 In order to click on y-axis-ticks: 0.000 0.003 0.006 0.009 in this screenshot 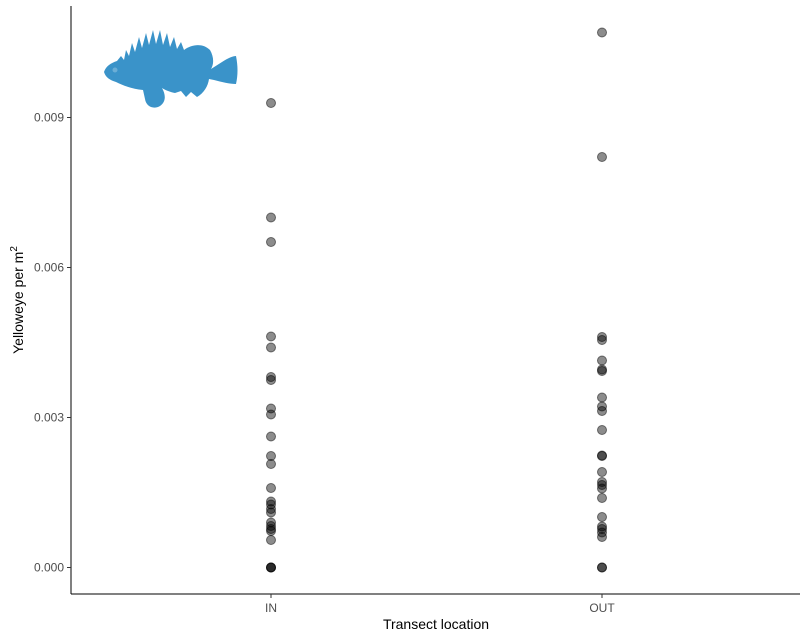, I will do `click(52, 343)`.